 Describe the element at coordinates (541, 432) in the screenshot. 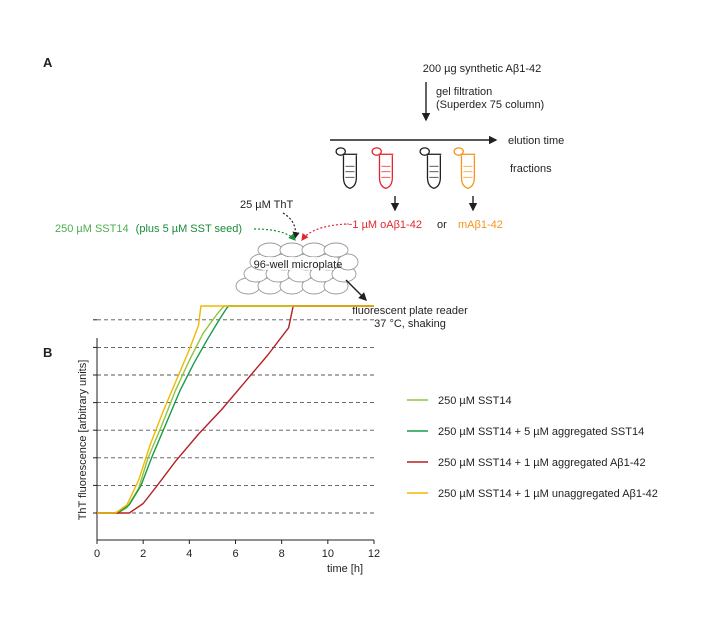

I see `legend-label: 250 µM SST14 + 5 µM aggregated SST14` at that location.